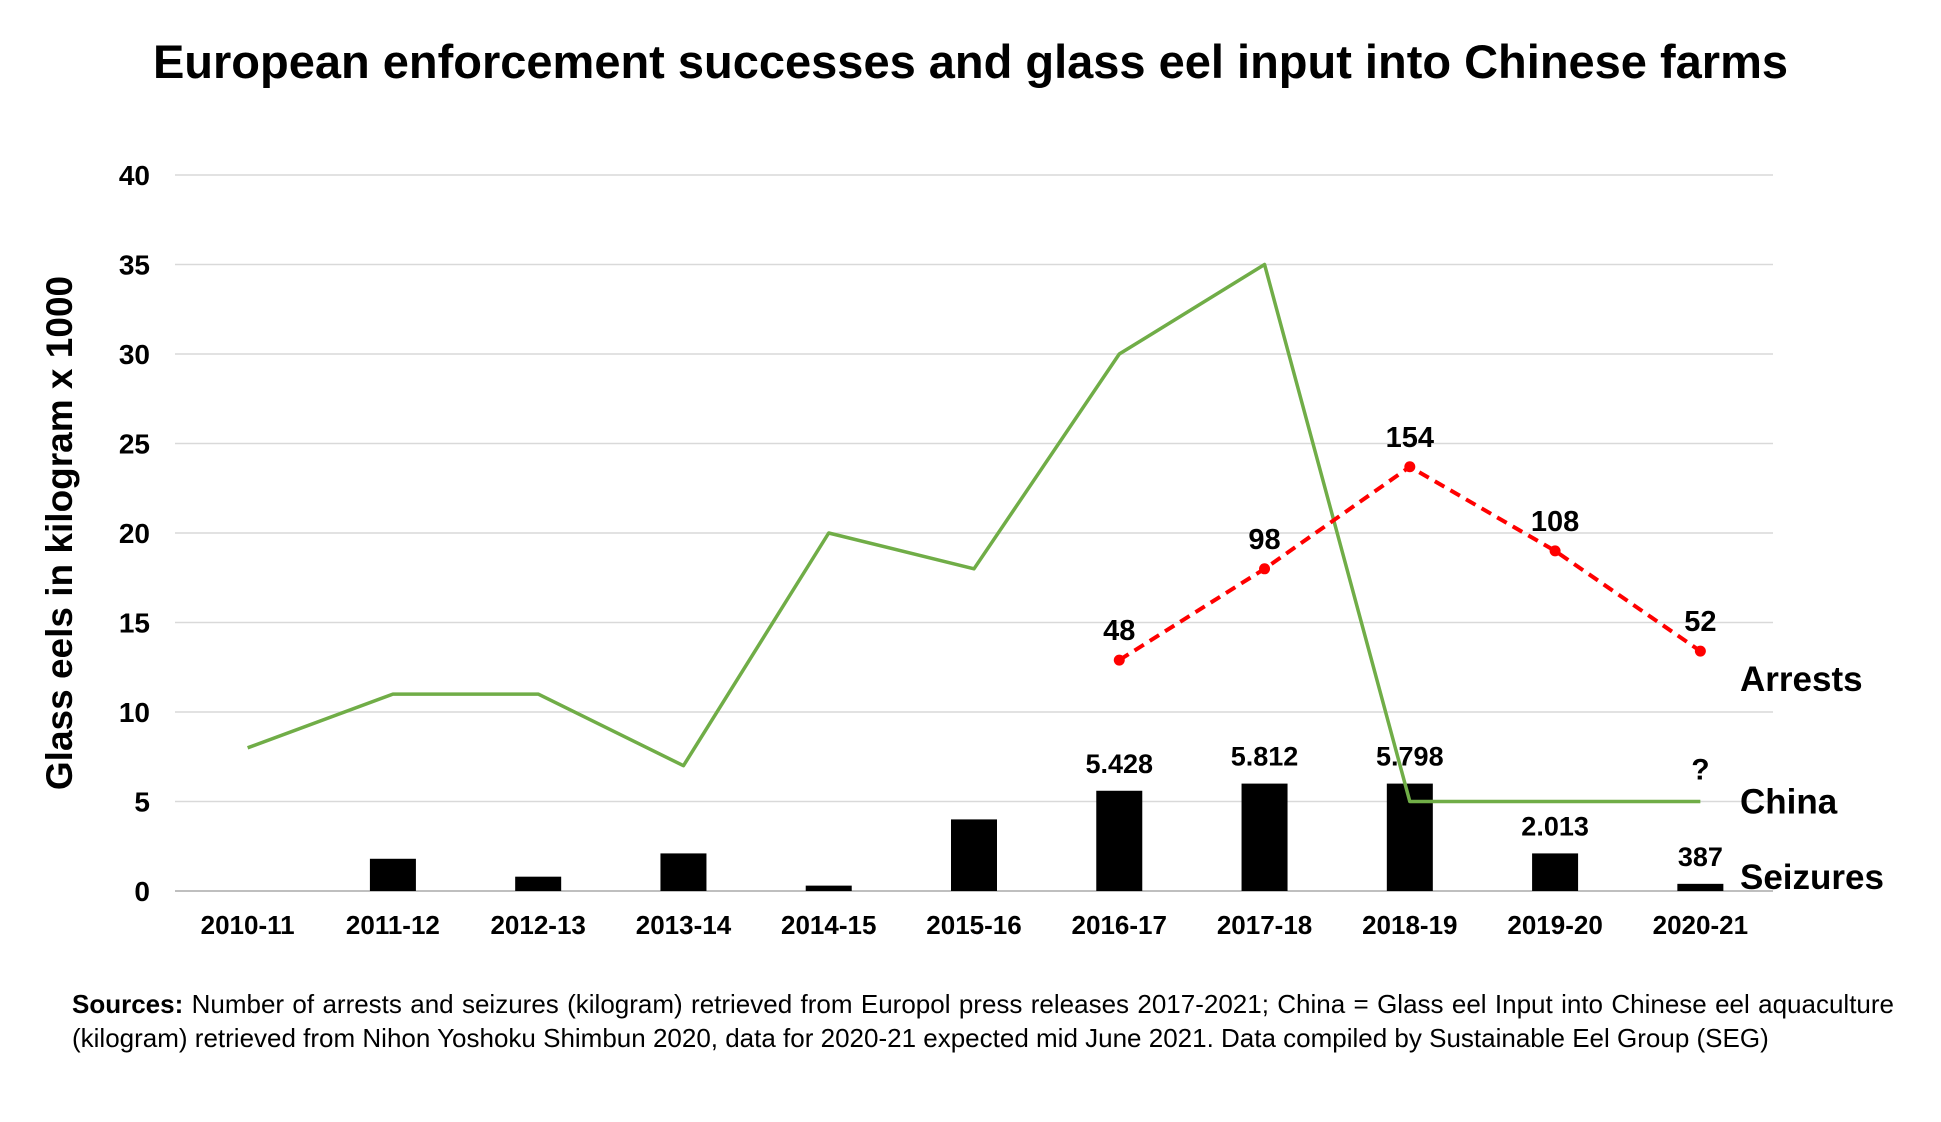 The width and height of the screenshot is (1941, 1122). Describe the element at coordinates (134, 623) in the screenshot. I see `y-tick-label: 15` at that location.